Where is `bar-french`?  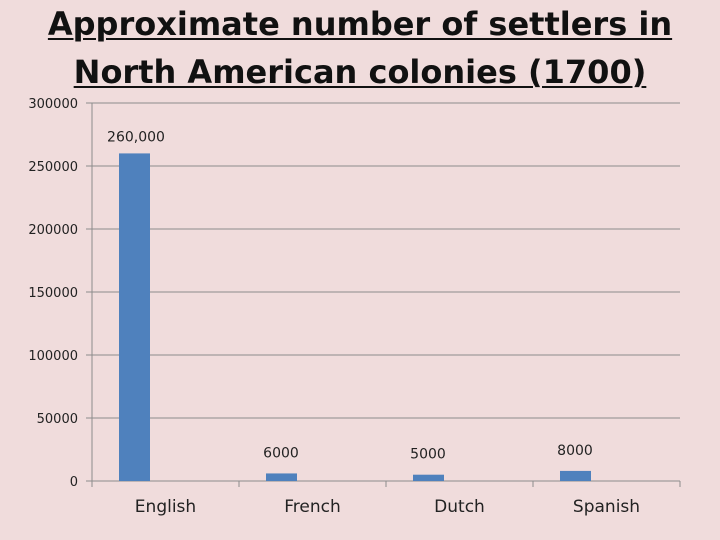
bar-french is located at coordinates (281, 477).